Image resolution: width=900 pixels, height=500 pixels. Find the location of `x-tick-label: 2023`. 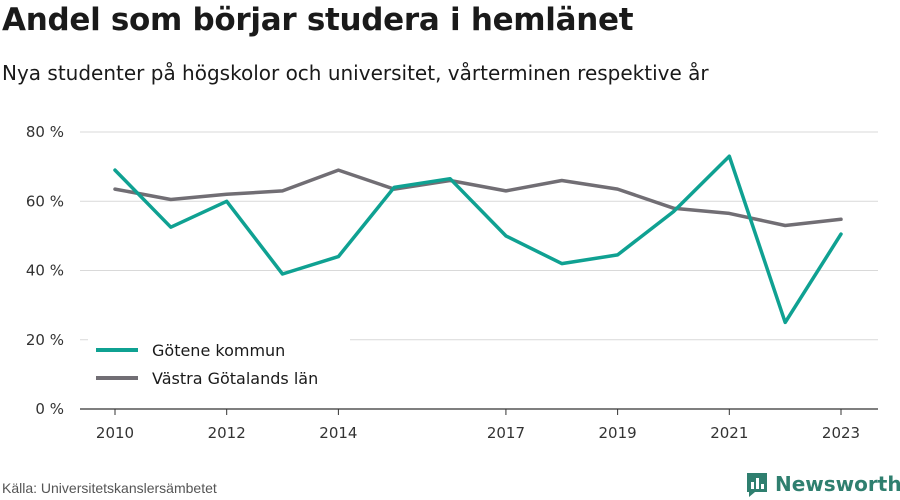

x-tick-label: 2023 is located at coordinates (841, 433).